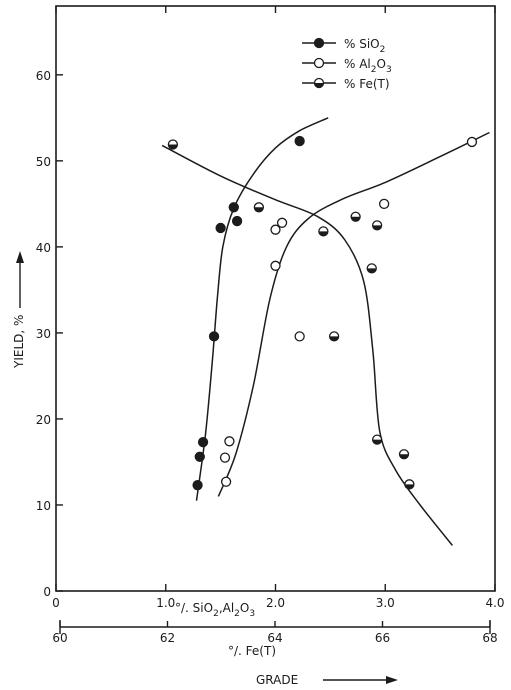  What do you see at coordinates (385, 603) in the screenshot?
I see `x-primary-tick-label: 3.0` at bounding box center [385, 603].